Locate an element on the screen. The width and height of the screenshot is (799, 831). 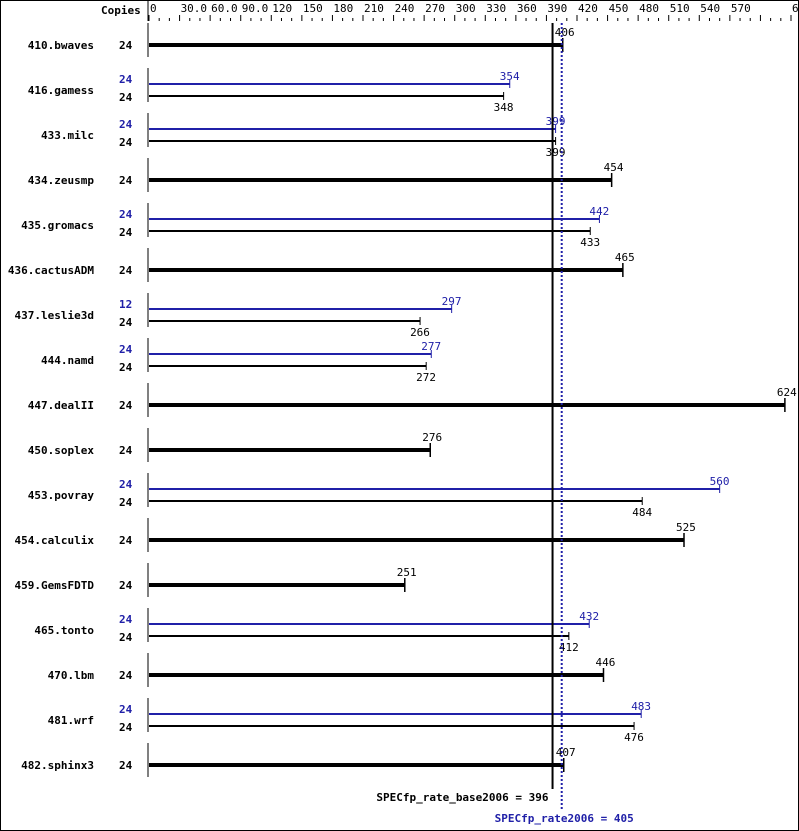
peak-value-label: 432 is located at coordinates (589, 616).